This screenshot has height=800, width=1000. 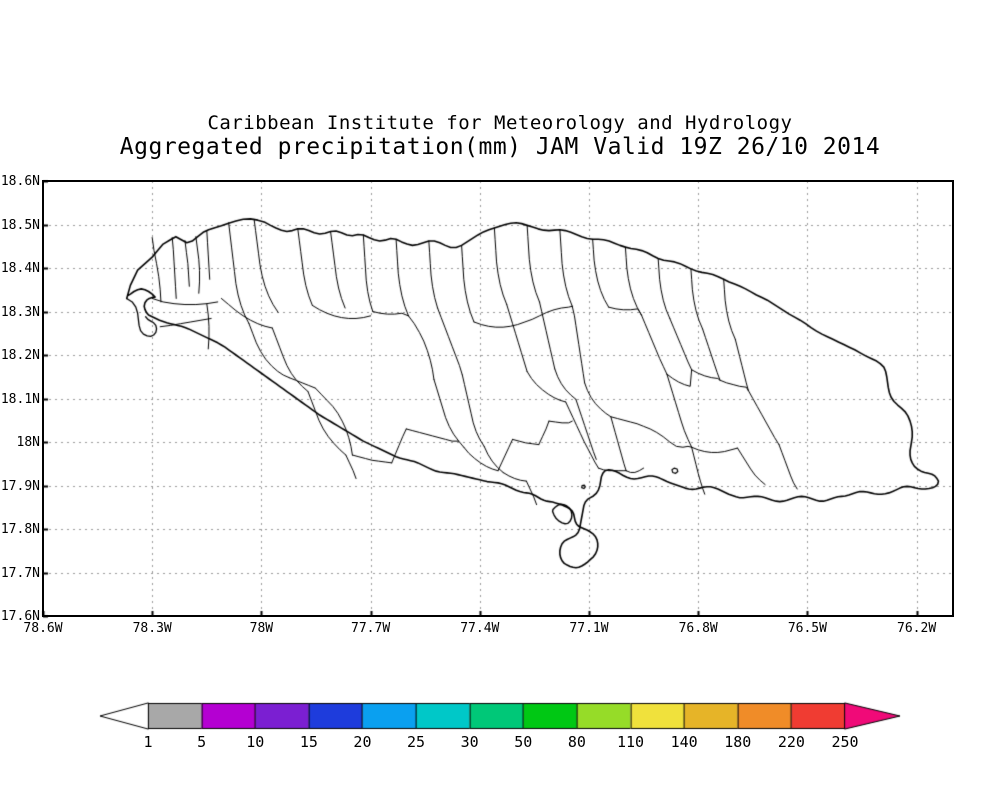 What do you see at coordinates (202, 742) in the screenshot?
I see `colorbar-tick-label: 5` at bounding box center [202, 742].